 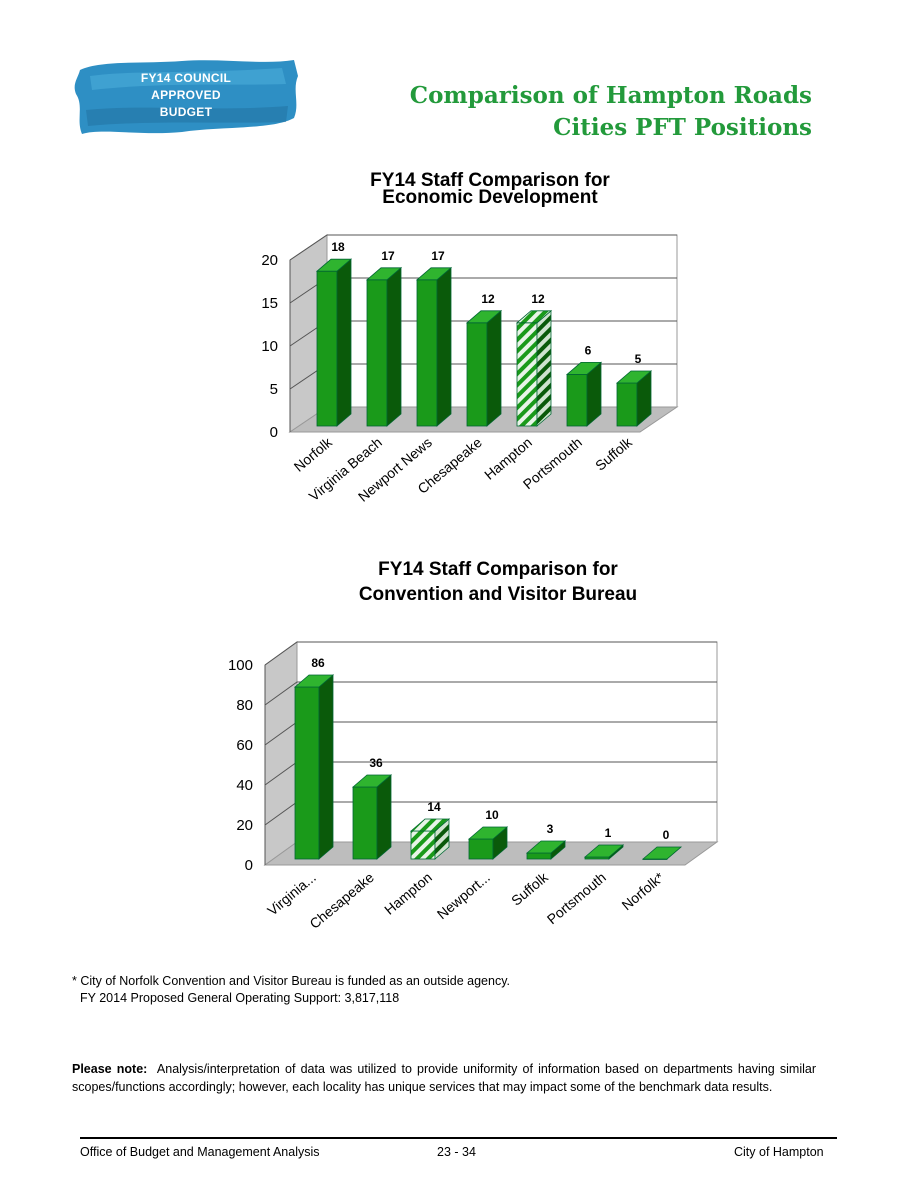 What do you see at coordinates (110, 1069) in the screenshot?
I see `note-label: Please note:` at bounding box center [110, 1069].